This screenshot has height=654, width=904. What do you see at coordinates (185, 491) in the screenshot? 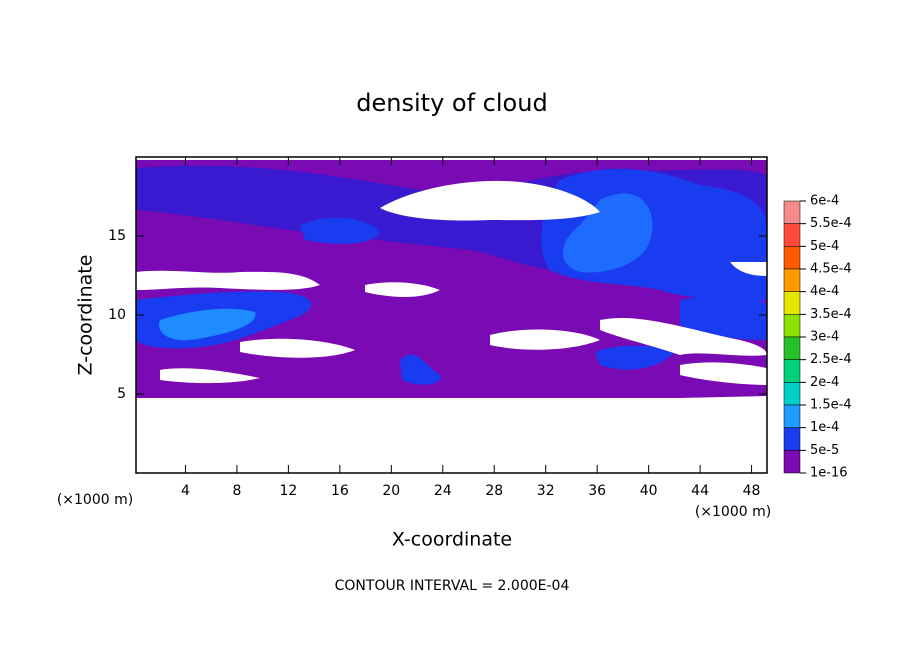
I see `x-tick-label: 4` at bounding box center [185, 491].